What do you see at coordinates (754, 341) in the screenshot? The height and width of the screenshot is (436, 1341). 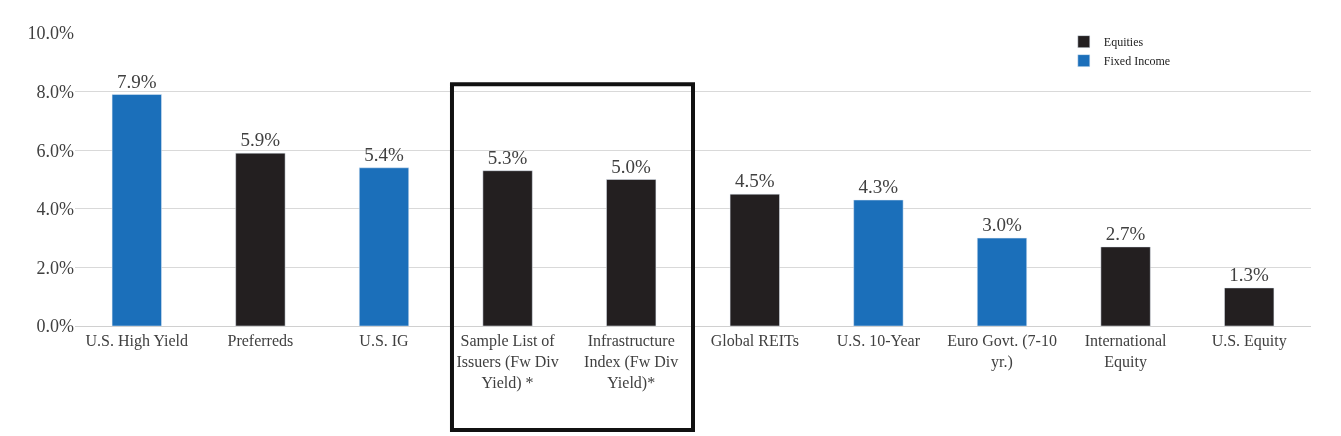 I see `x-tick-label: Global REITs` at bounding box center [754, 341].